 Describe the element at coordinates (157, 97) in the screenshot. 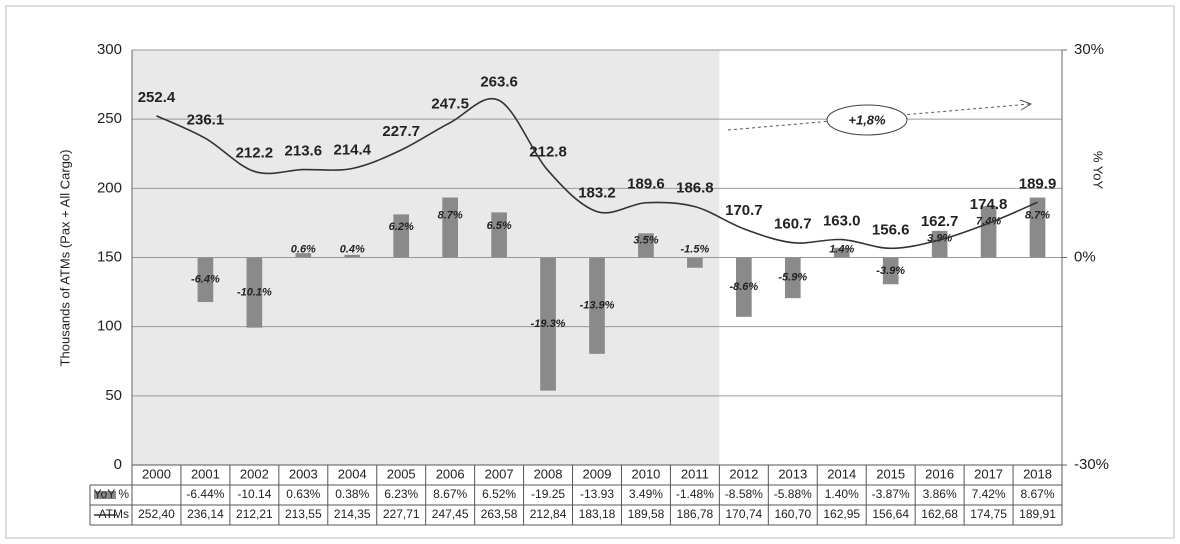

I see `line-label: 252.4` at that location.